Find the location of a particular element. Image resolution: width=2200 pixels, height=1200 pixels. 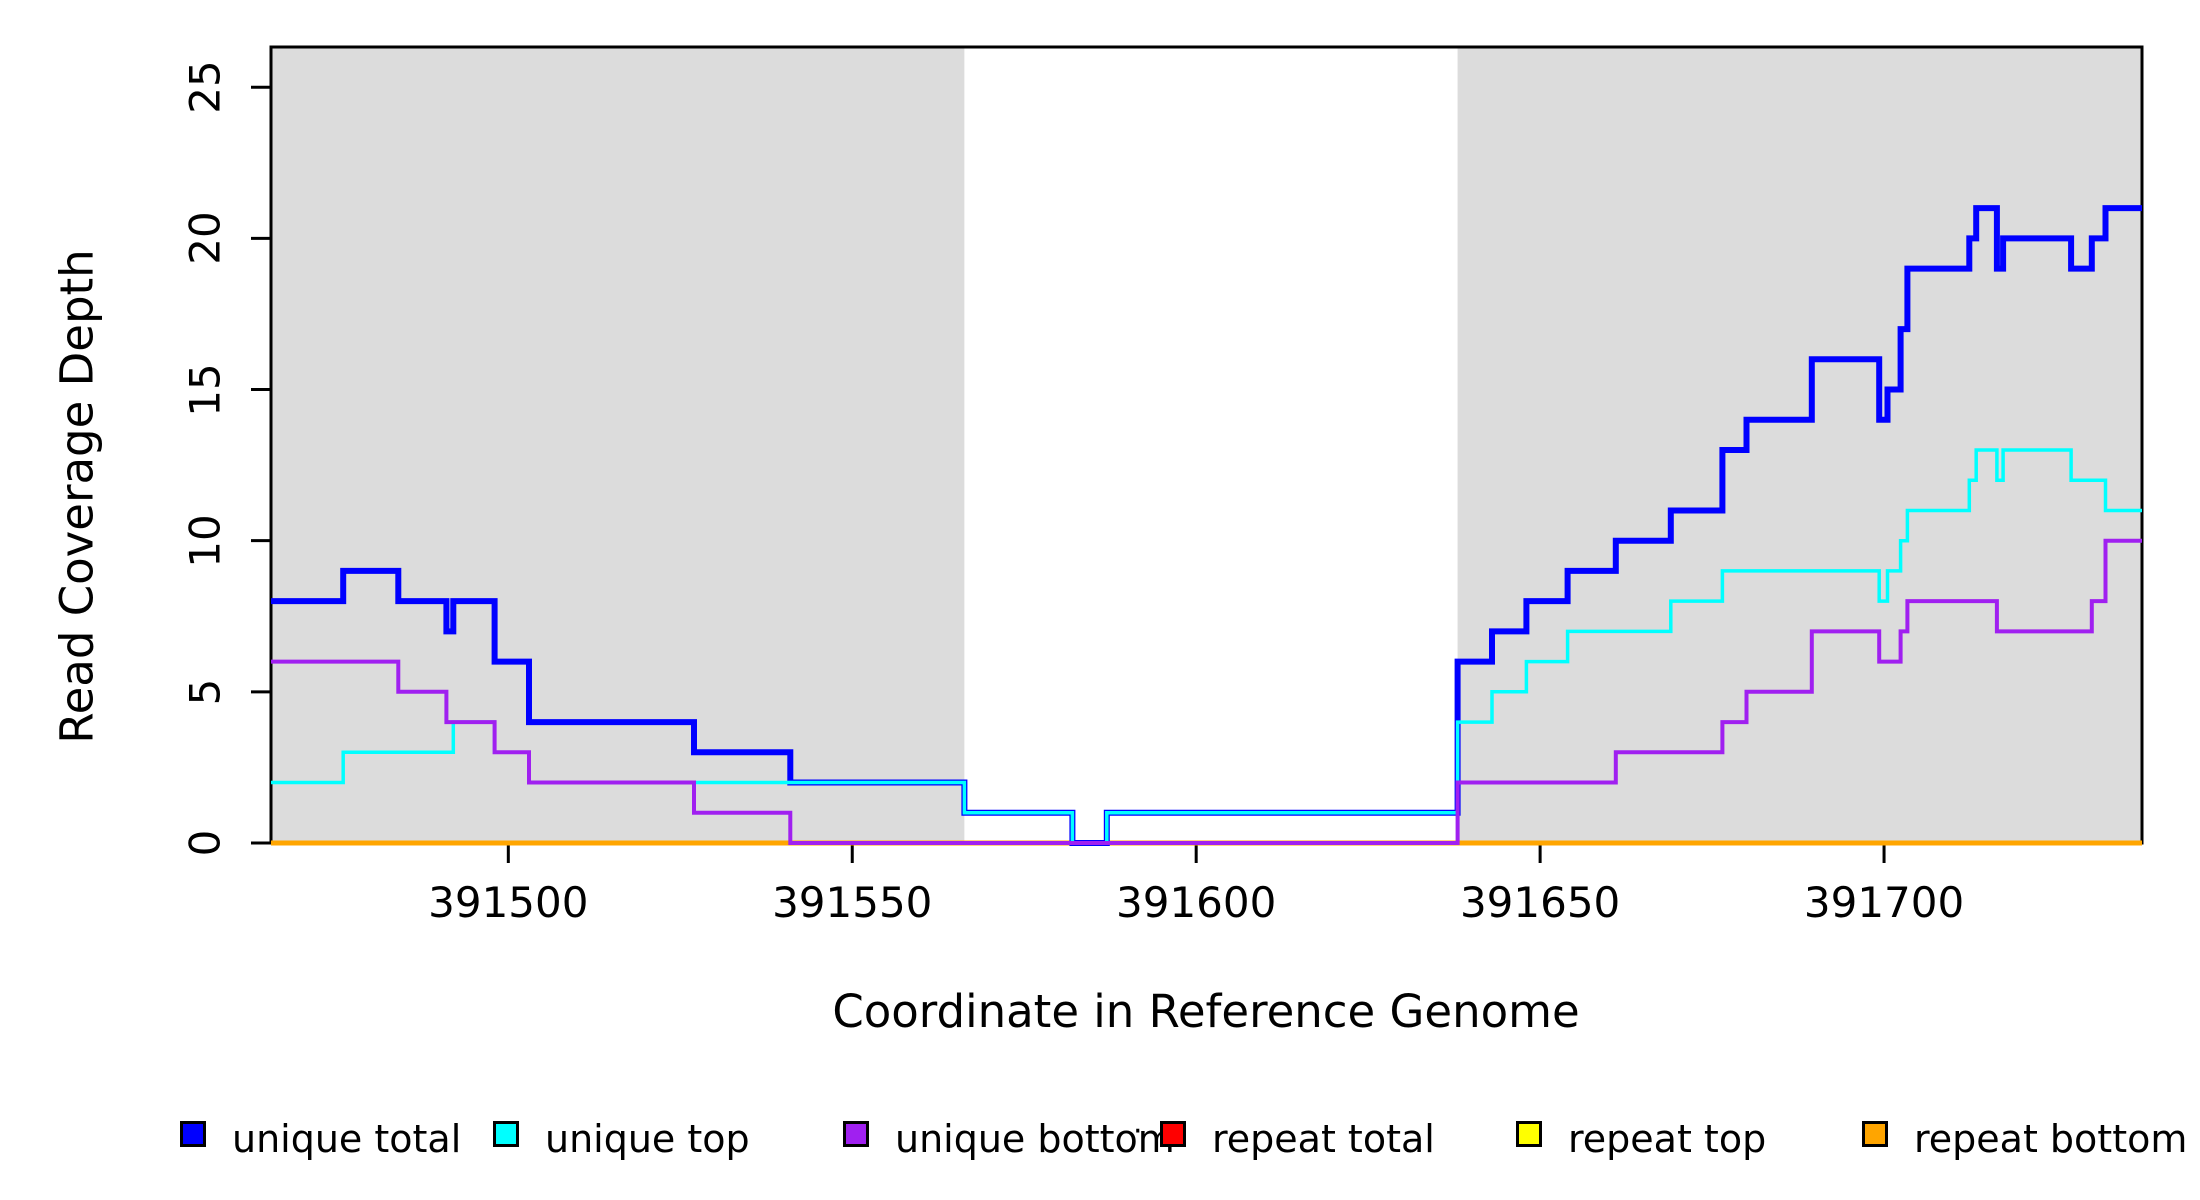

legend-swatch-unique-top is located at coordinates (506, 1134).